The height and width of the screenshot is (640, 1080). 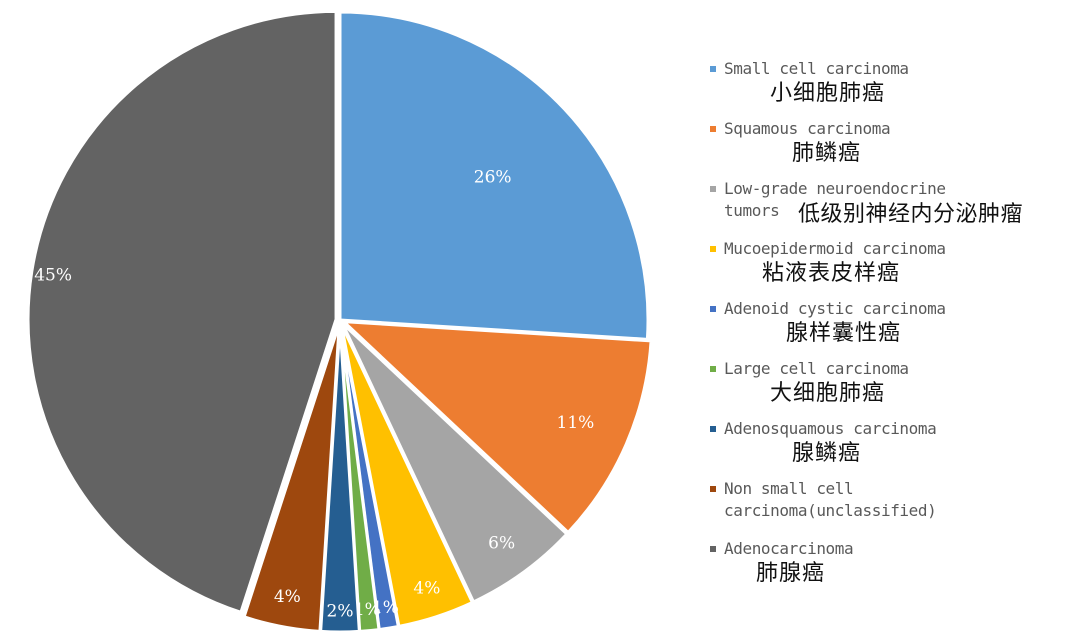 What do you see at coordinates (890, 448) in the screenshot?
I see `legend-item: Adenosquamous carcinoma 腺鳞癌` at bounding box center [890, 448].